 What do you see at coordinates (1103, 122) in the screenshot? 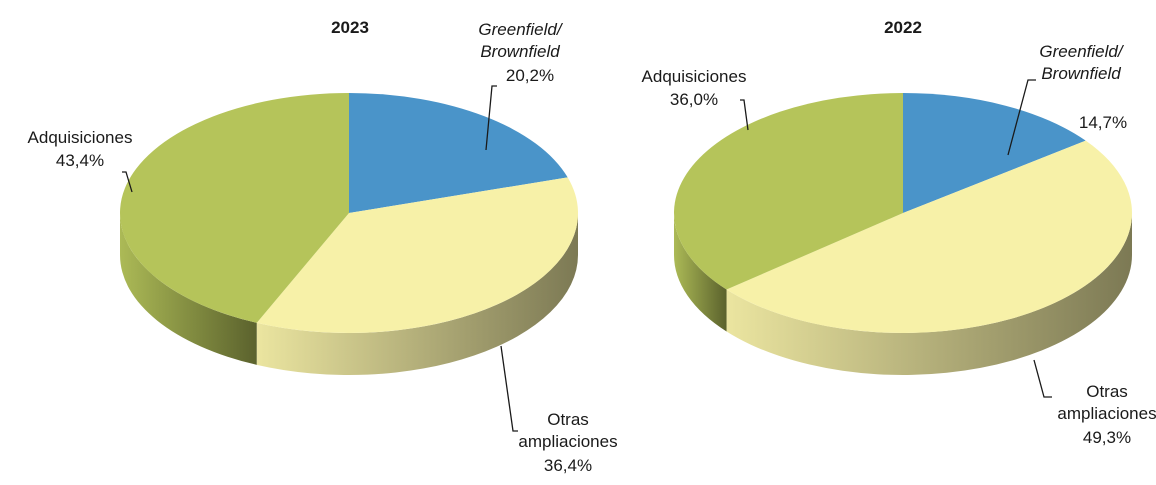
I see `value-label: 14,7%` at bounding box center [1103, 122].